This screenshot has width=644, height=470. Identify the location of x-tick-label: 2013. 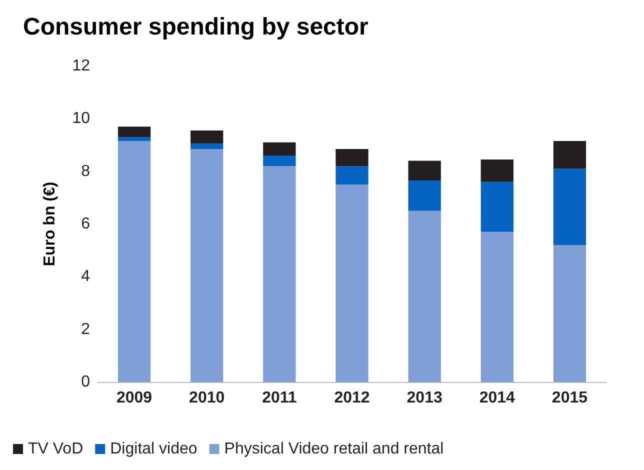
(424, 398).